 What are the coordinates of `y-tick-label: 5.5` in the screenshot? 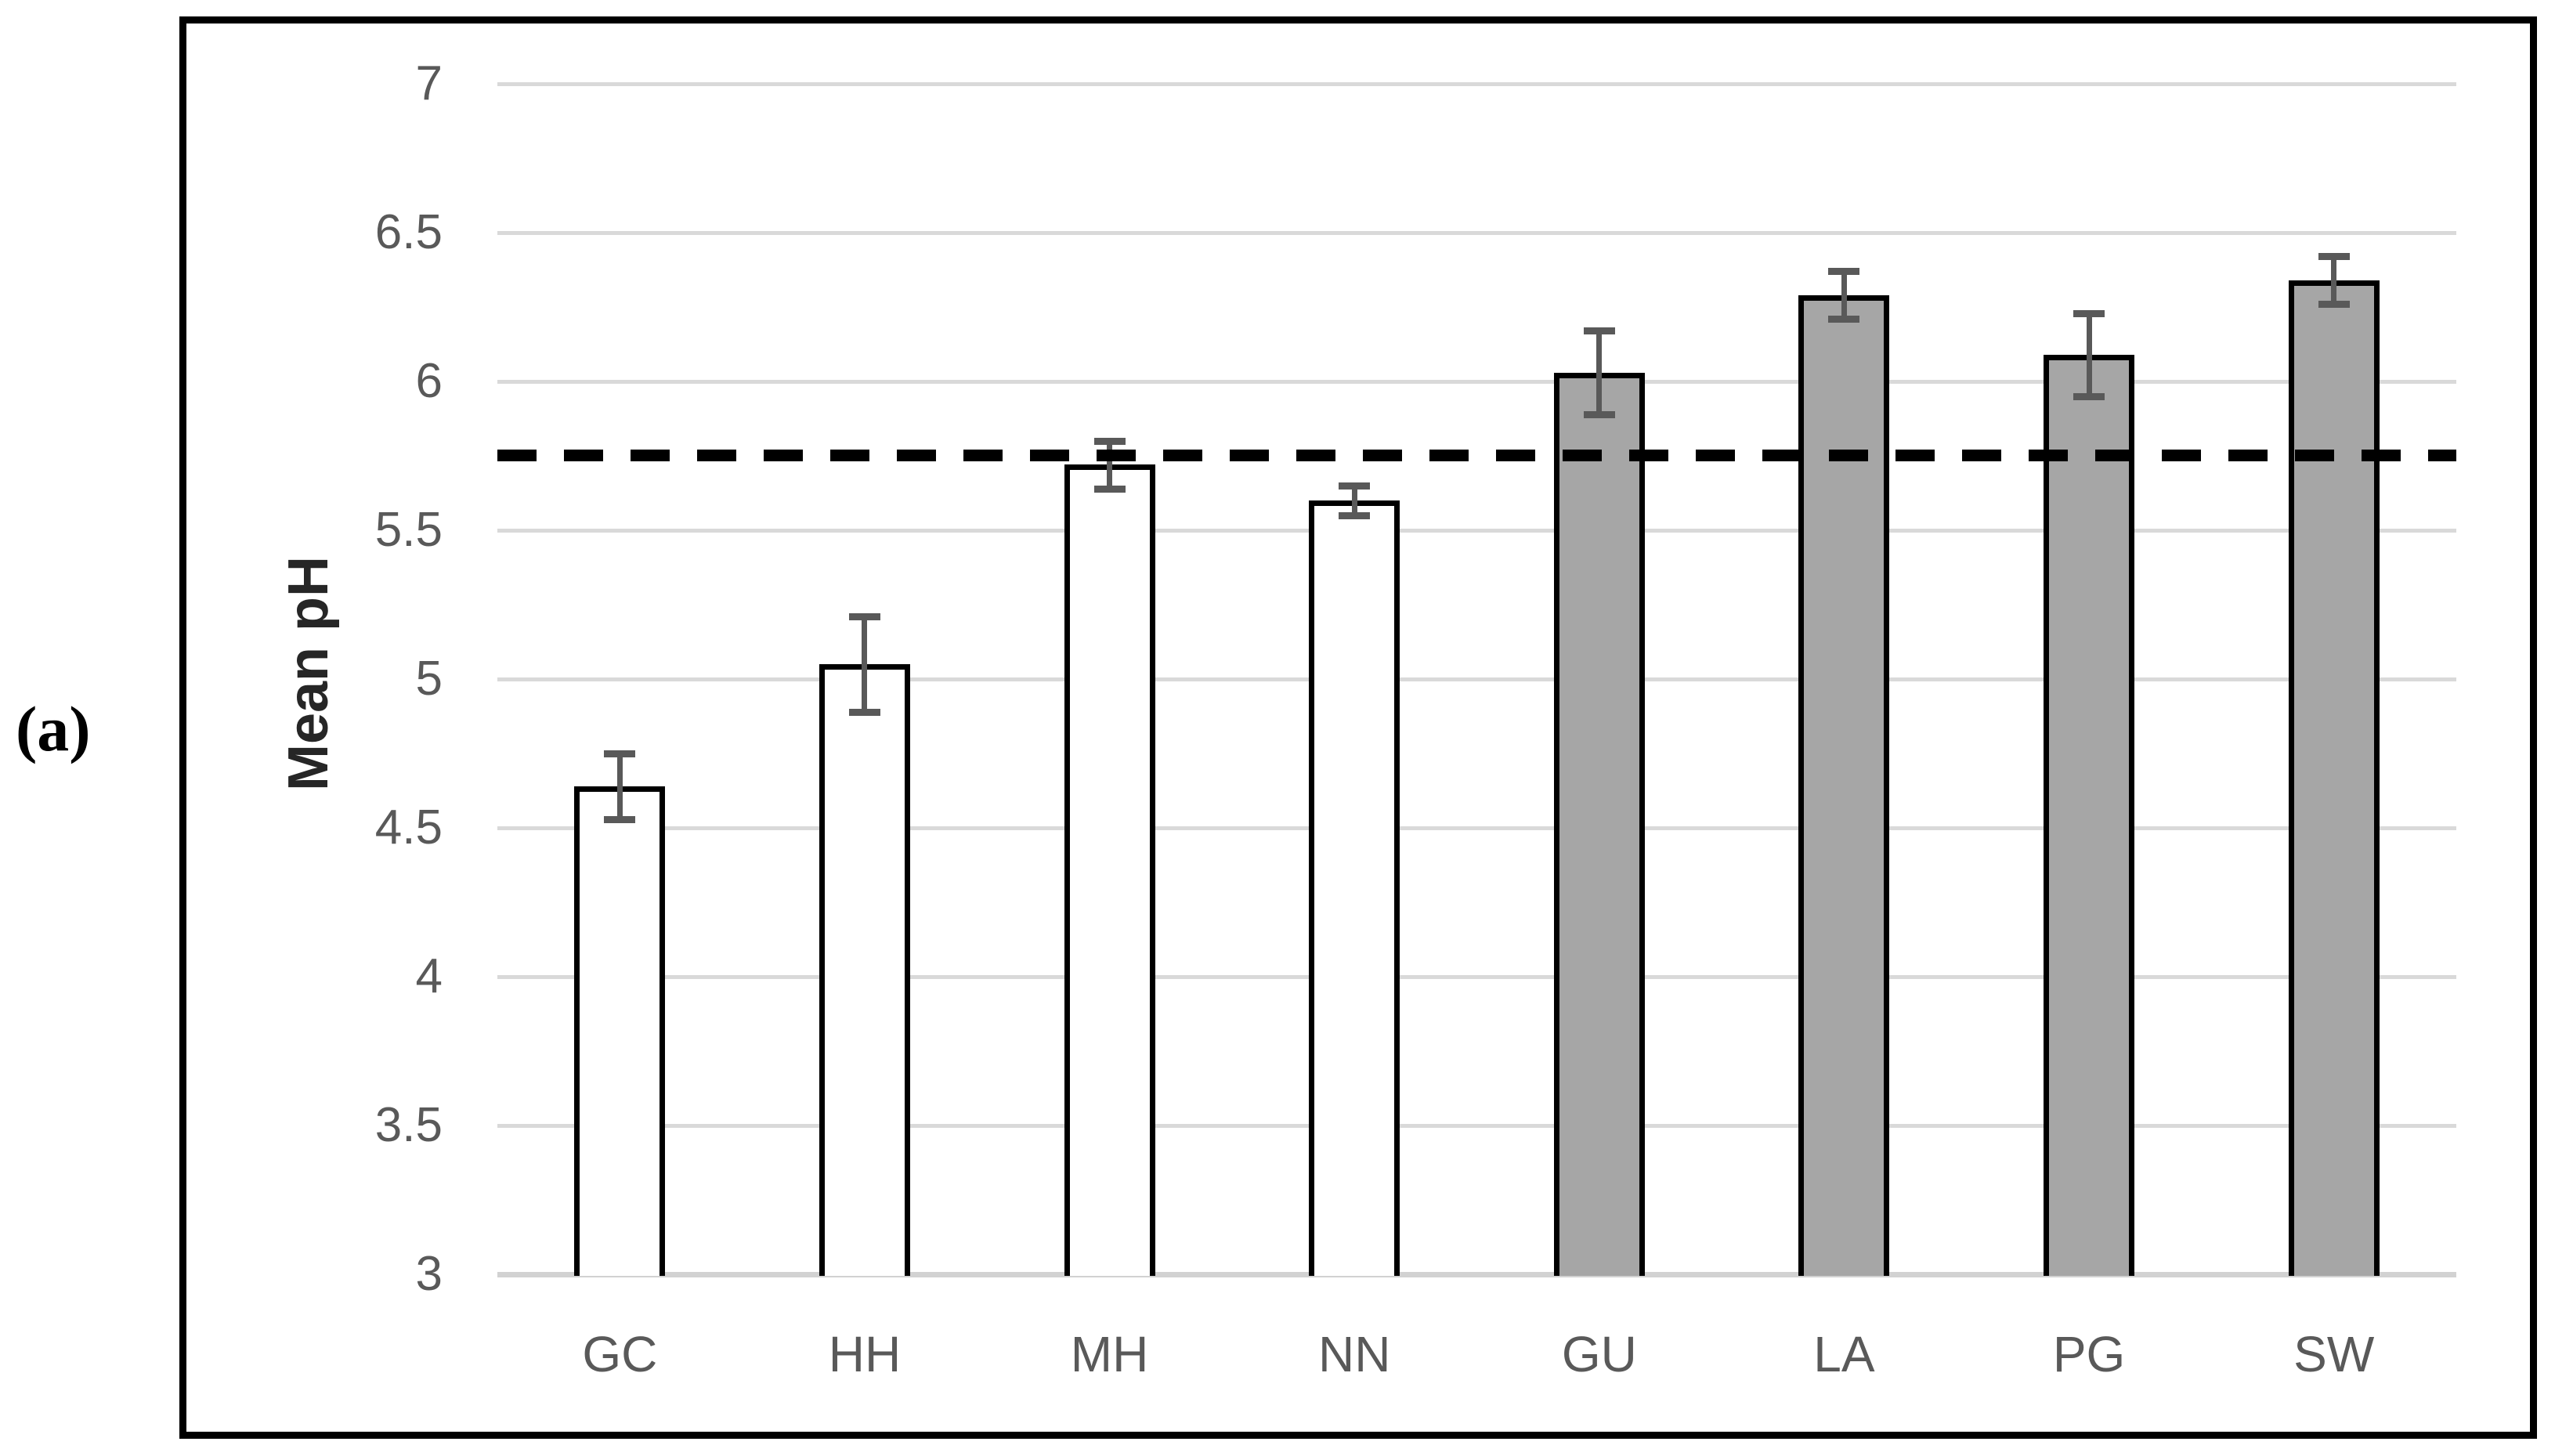 It's located at (408, 530).